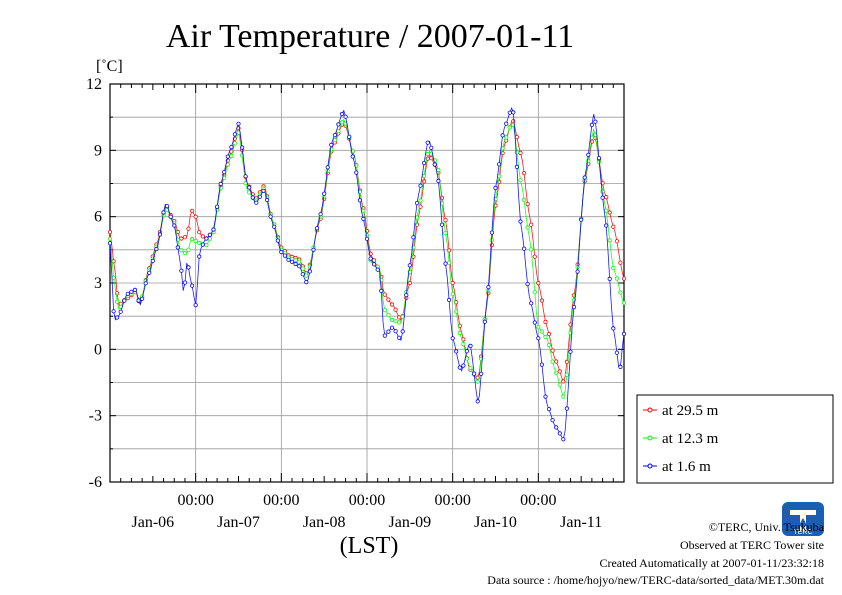 This screenshot has width=842, height=595. Describe the element at coordinates (735, 439) in the screenshot. I see `legend: at 29.5 m at 12.3 m at 1.6 m` at that location.